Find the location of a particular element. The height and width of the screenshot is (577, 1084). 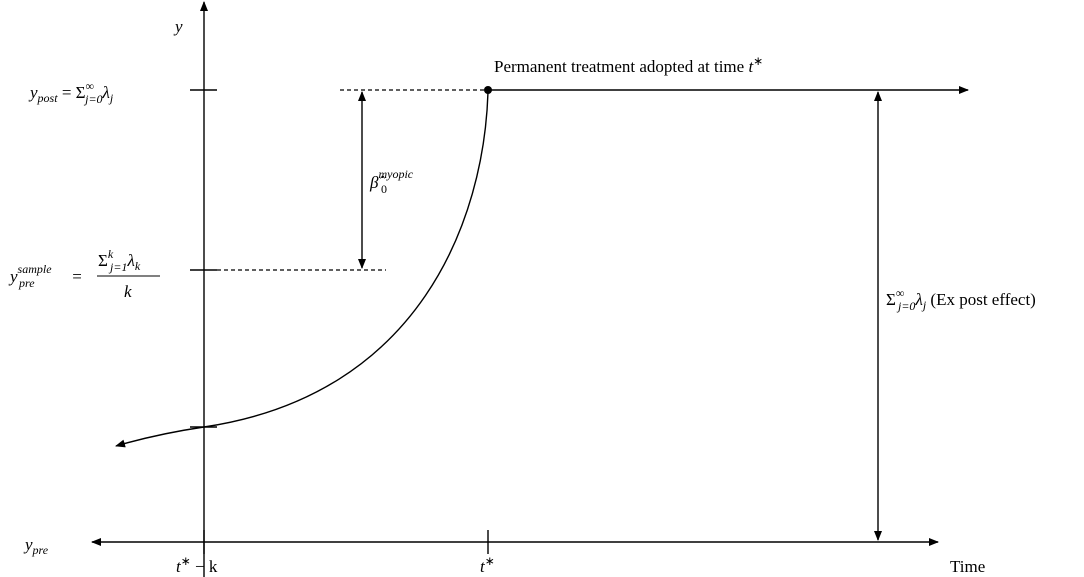

y-pre-label: ypre is located at coordinates (36, 546).